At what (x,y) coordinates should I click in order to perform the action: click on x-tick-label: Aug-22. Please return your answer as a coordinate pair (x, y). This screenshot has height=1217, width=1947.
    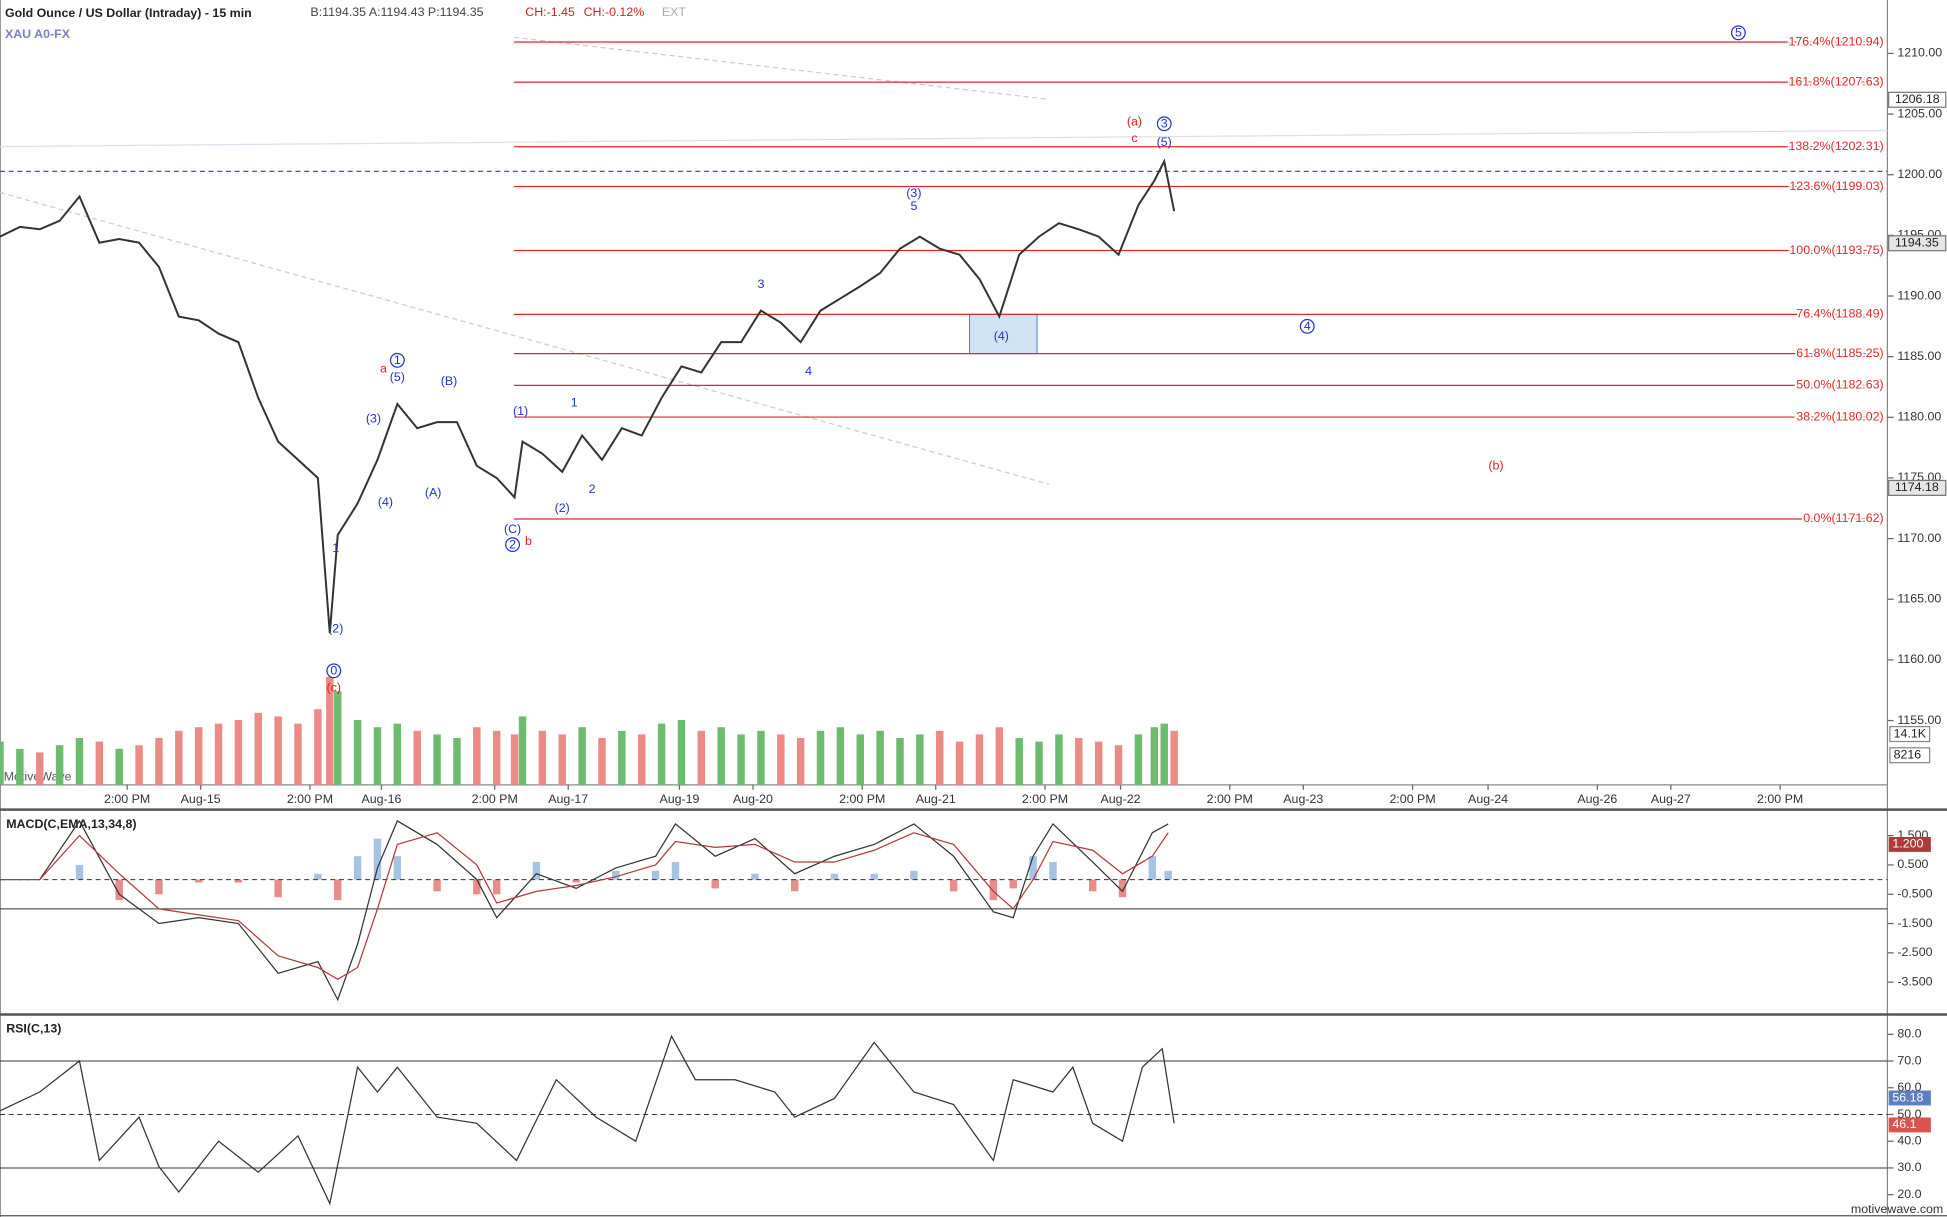
    Looking at the image, I should click on (1121, 799).